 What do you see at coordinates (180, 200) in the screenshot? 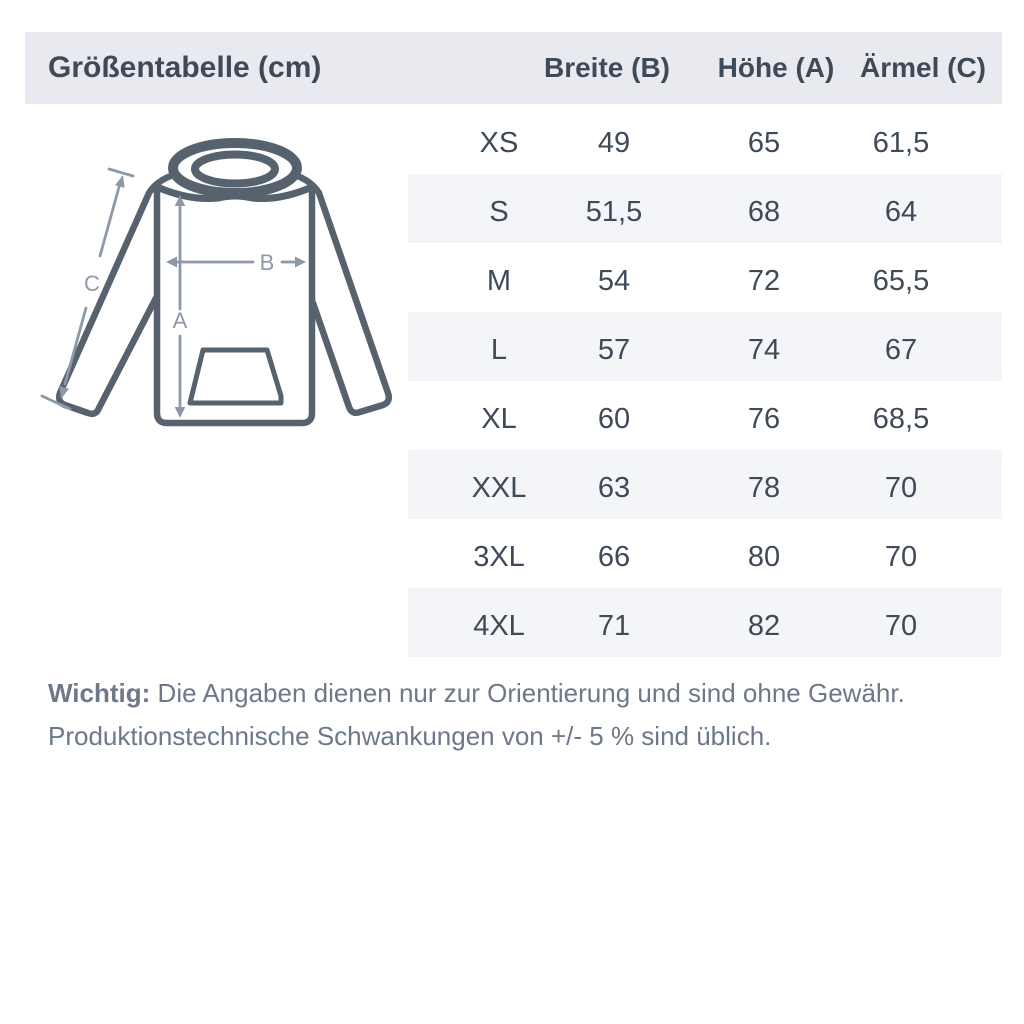
I see `arrow-a-head-top` at bounding box center [180, 200].